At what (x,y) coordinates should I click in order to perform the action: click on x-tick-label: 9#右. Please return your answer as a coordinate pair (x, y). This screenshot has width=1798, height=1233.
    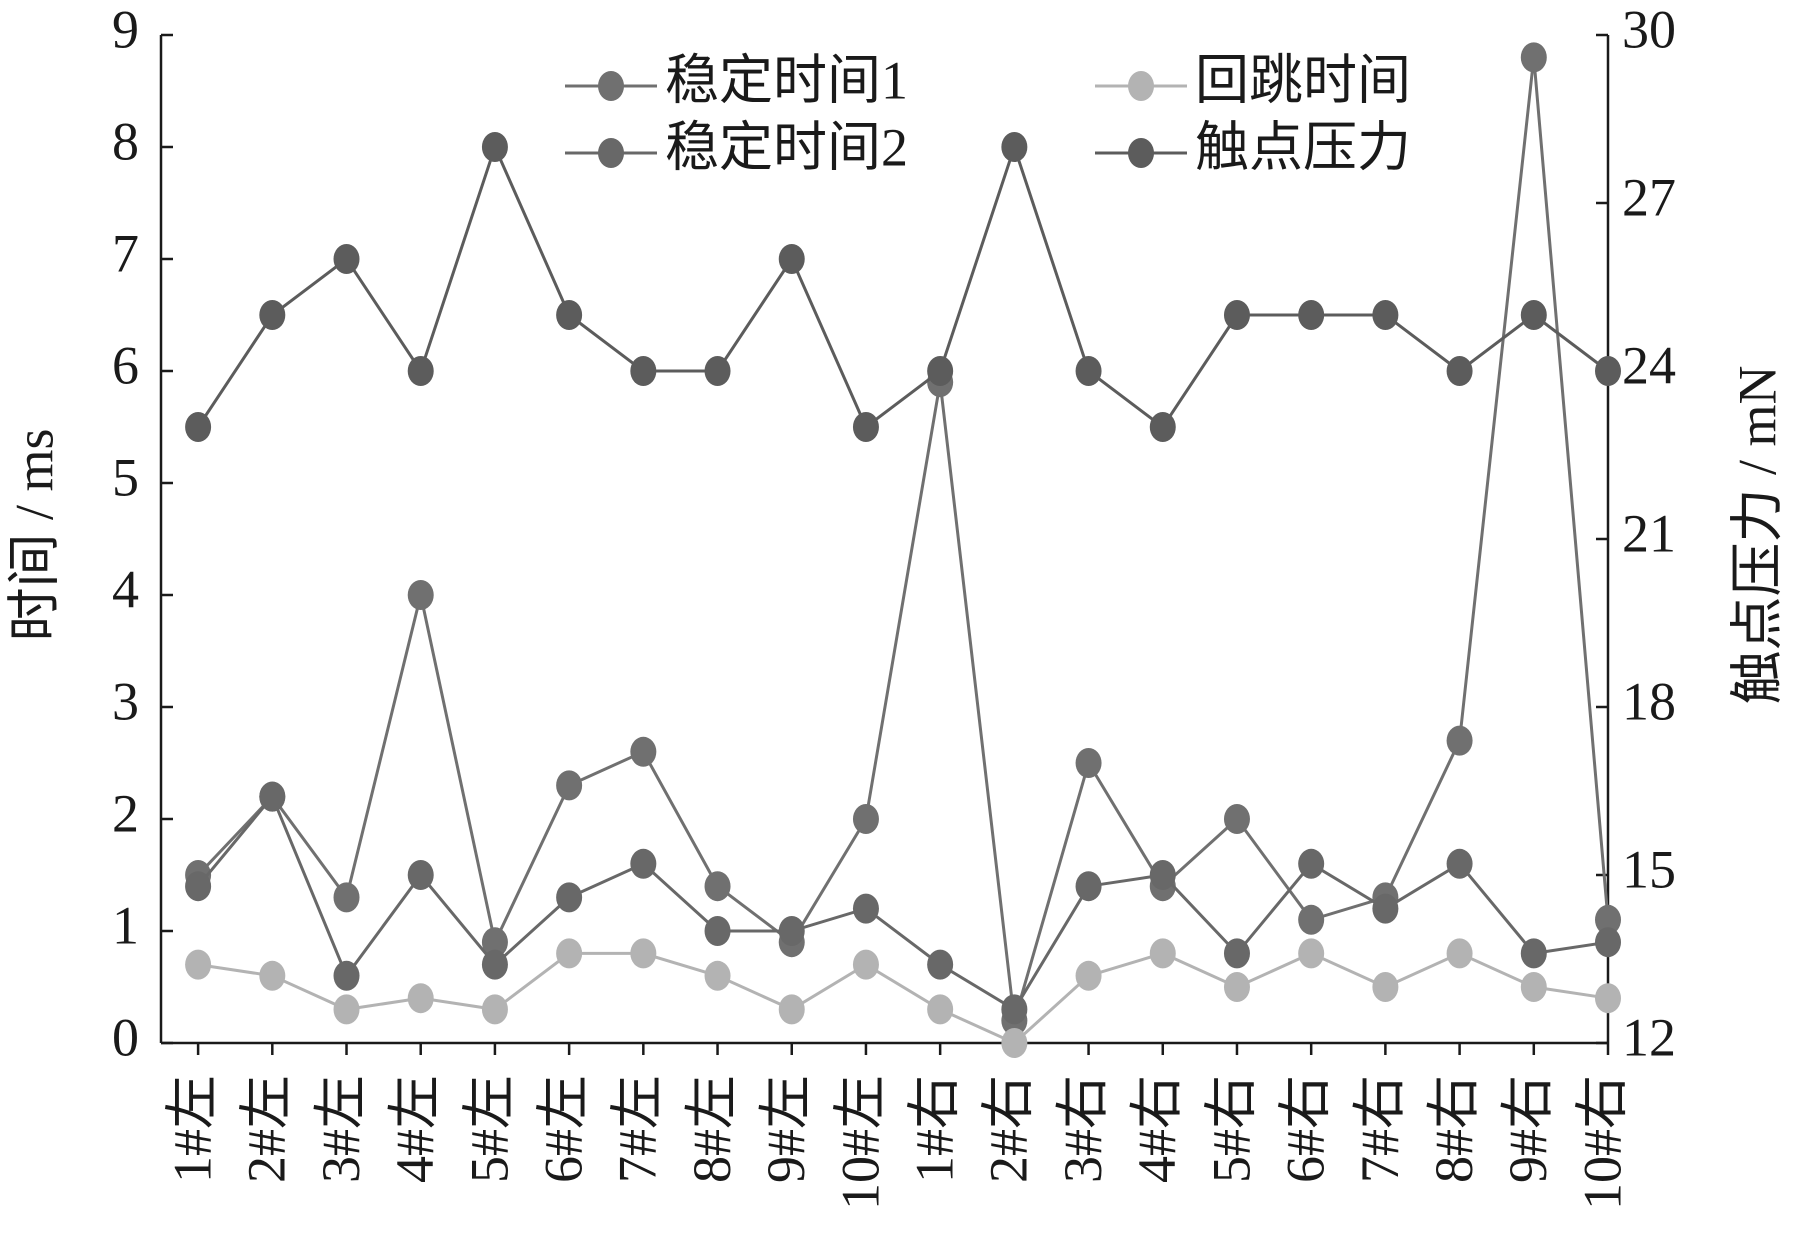
    Looking at the image, I should click on (1528, 1129).